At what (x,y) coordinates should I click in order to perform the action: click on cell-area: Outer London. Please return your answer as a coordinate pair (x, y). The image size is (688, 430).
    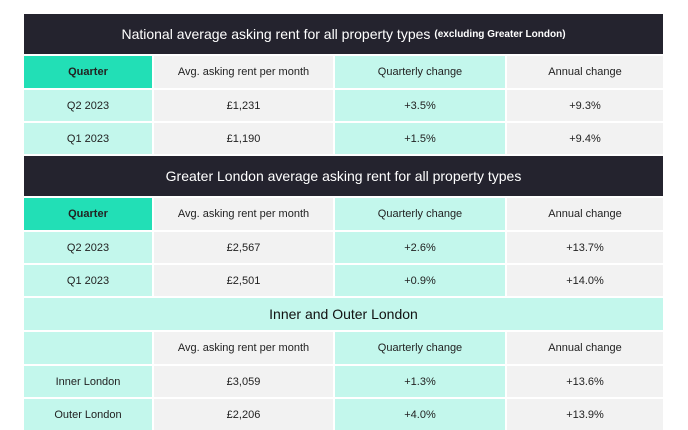
    Looking at the image, I should click on (89, 414).